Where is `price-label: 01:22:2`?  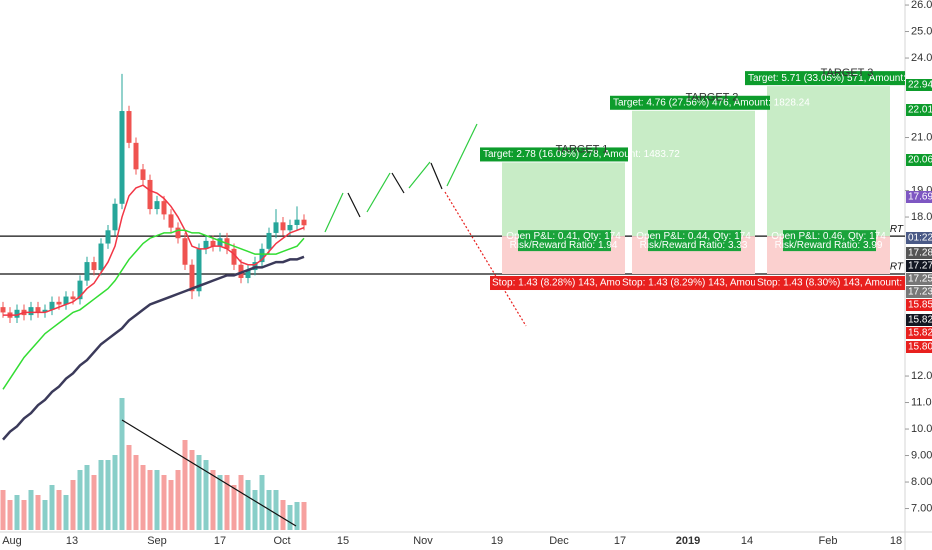
price-label: 01:22:2 is located at coordinates (920, 238).